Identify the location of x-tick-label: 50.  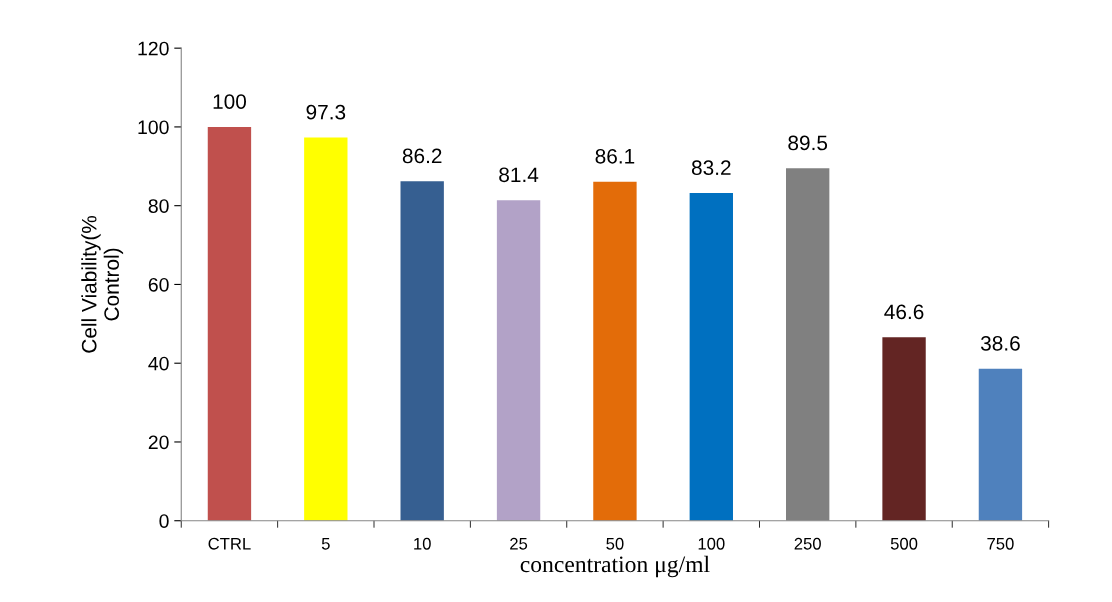
(615, 543).